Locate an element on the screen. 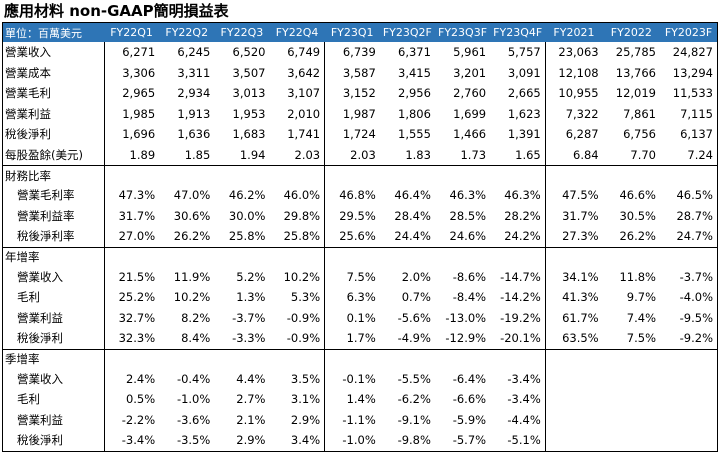 Image resolution: width=720 pixels, height=455 pixels. table-cell: 24.4% is located at coordinates (412, 236).